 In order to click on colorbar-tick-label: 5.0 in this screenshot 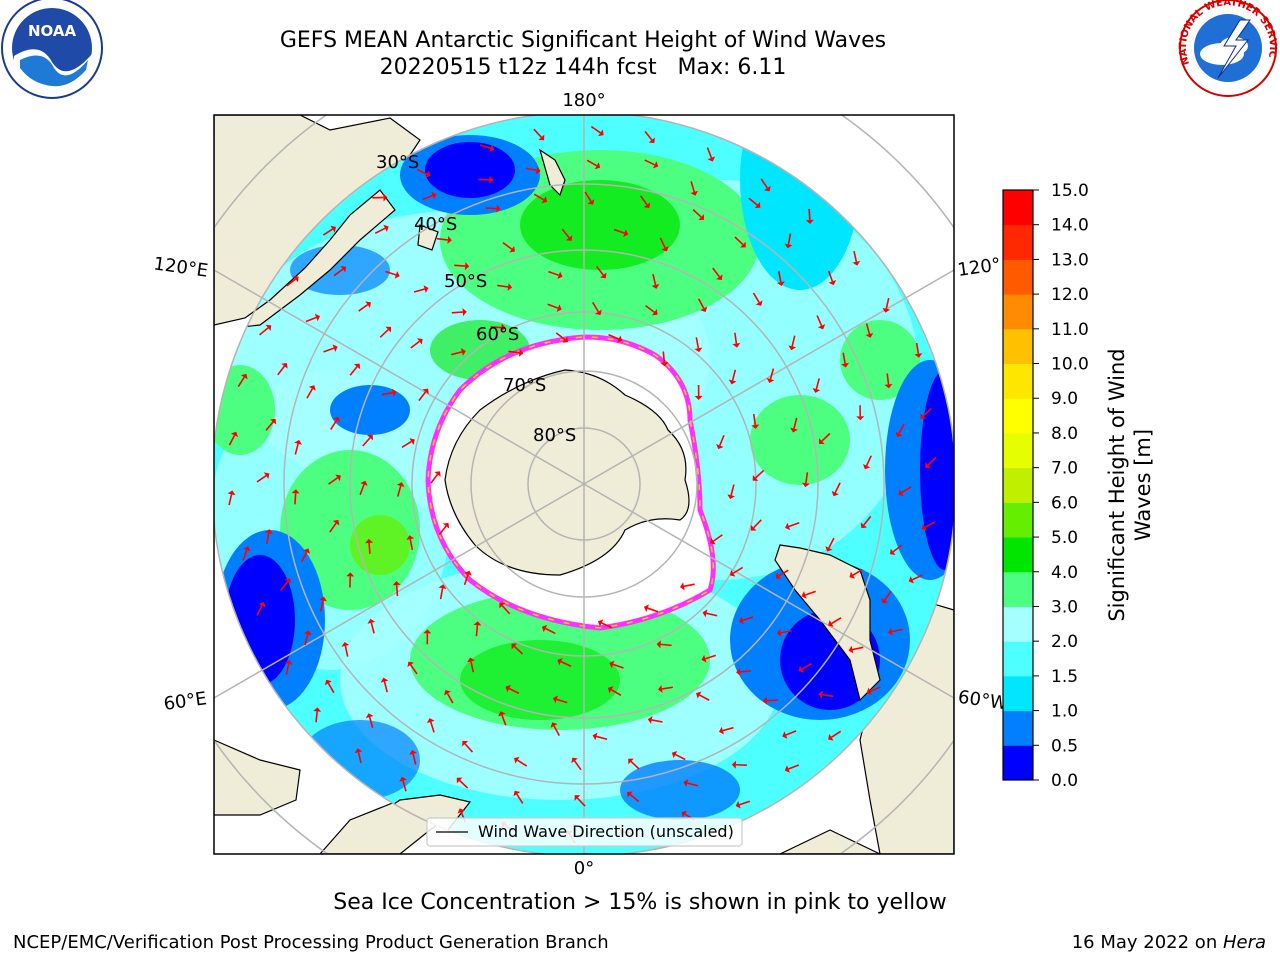, I will do `click(1064, 538)`.